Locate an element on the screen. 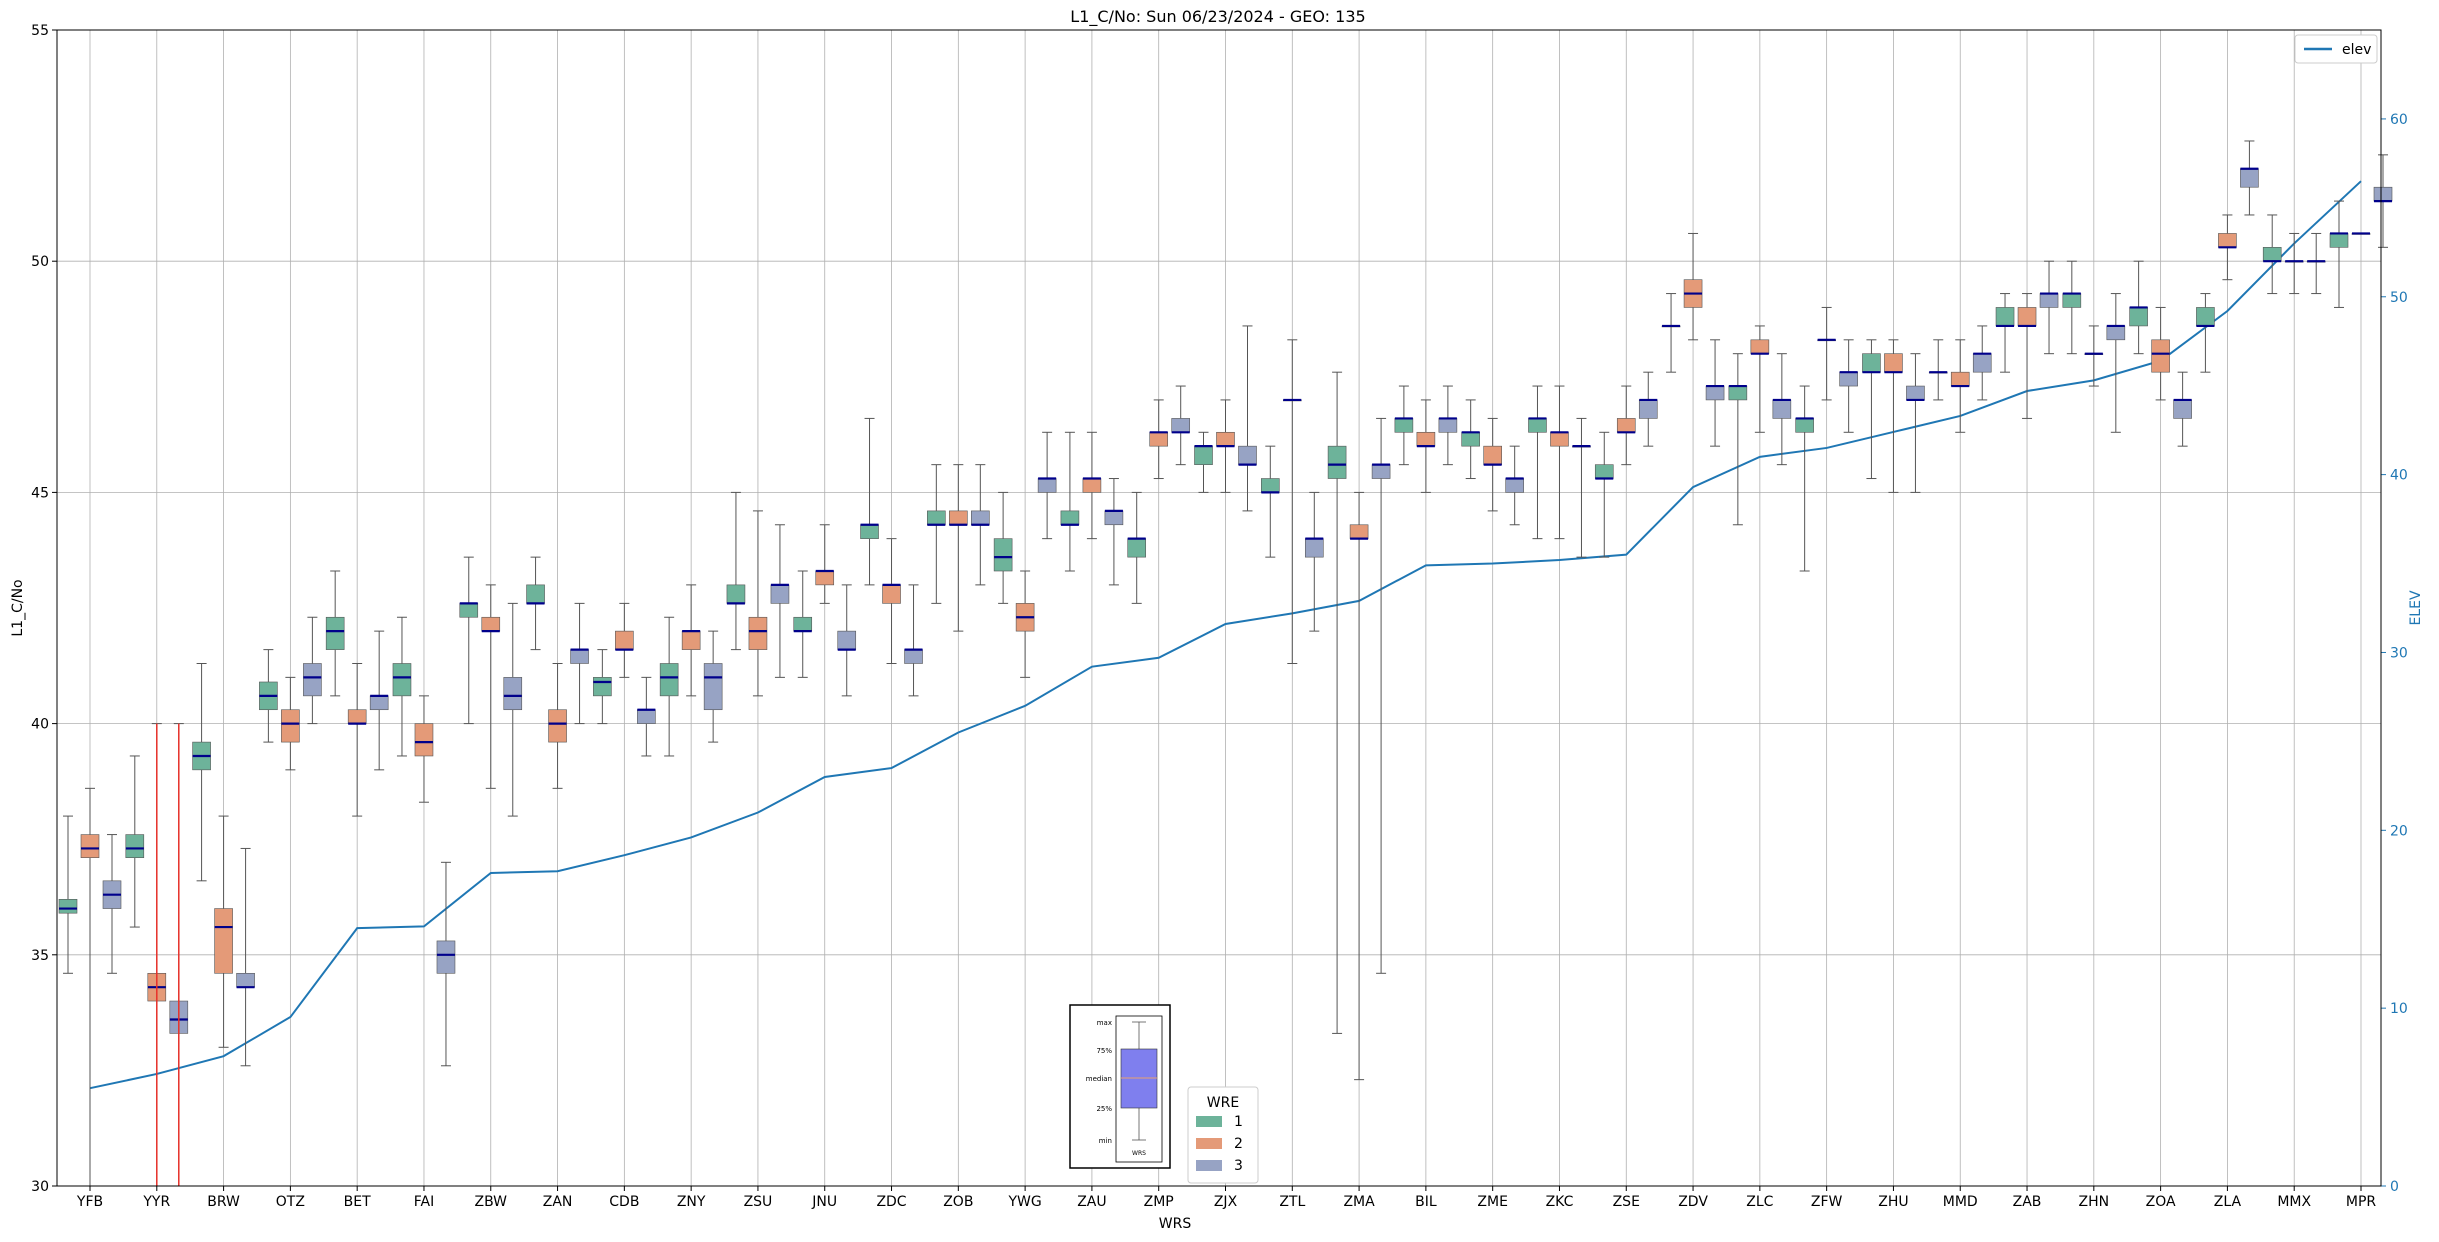 The width and height of the screenshot is (2439, 1242). box-1-zse is located at coordinates (1604, 494).